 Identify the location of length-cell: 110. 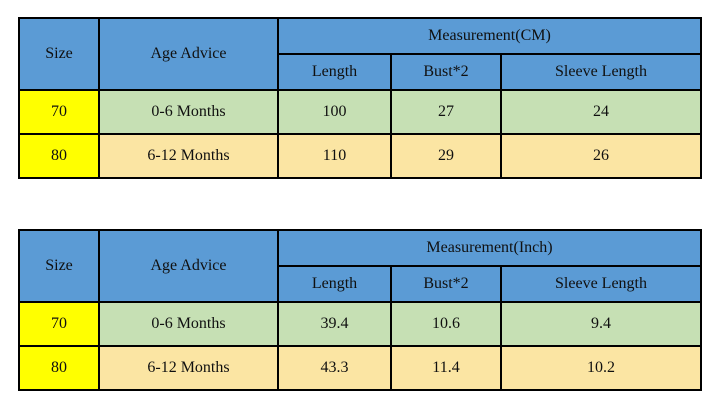
(334, 156).